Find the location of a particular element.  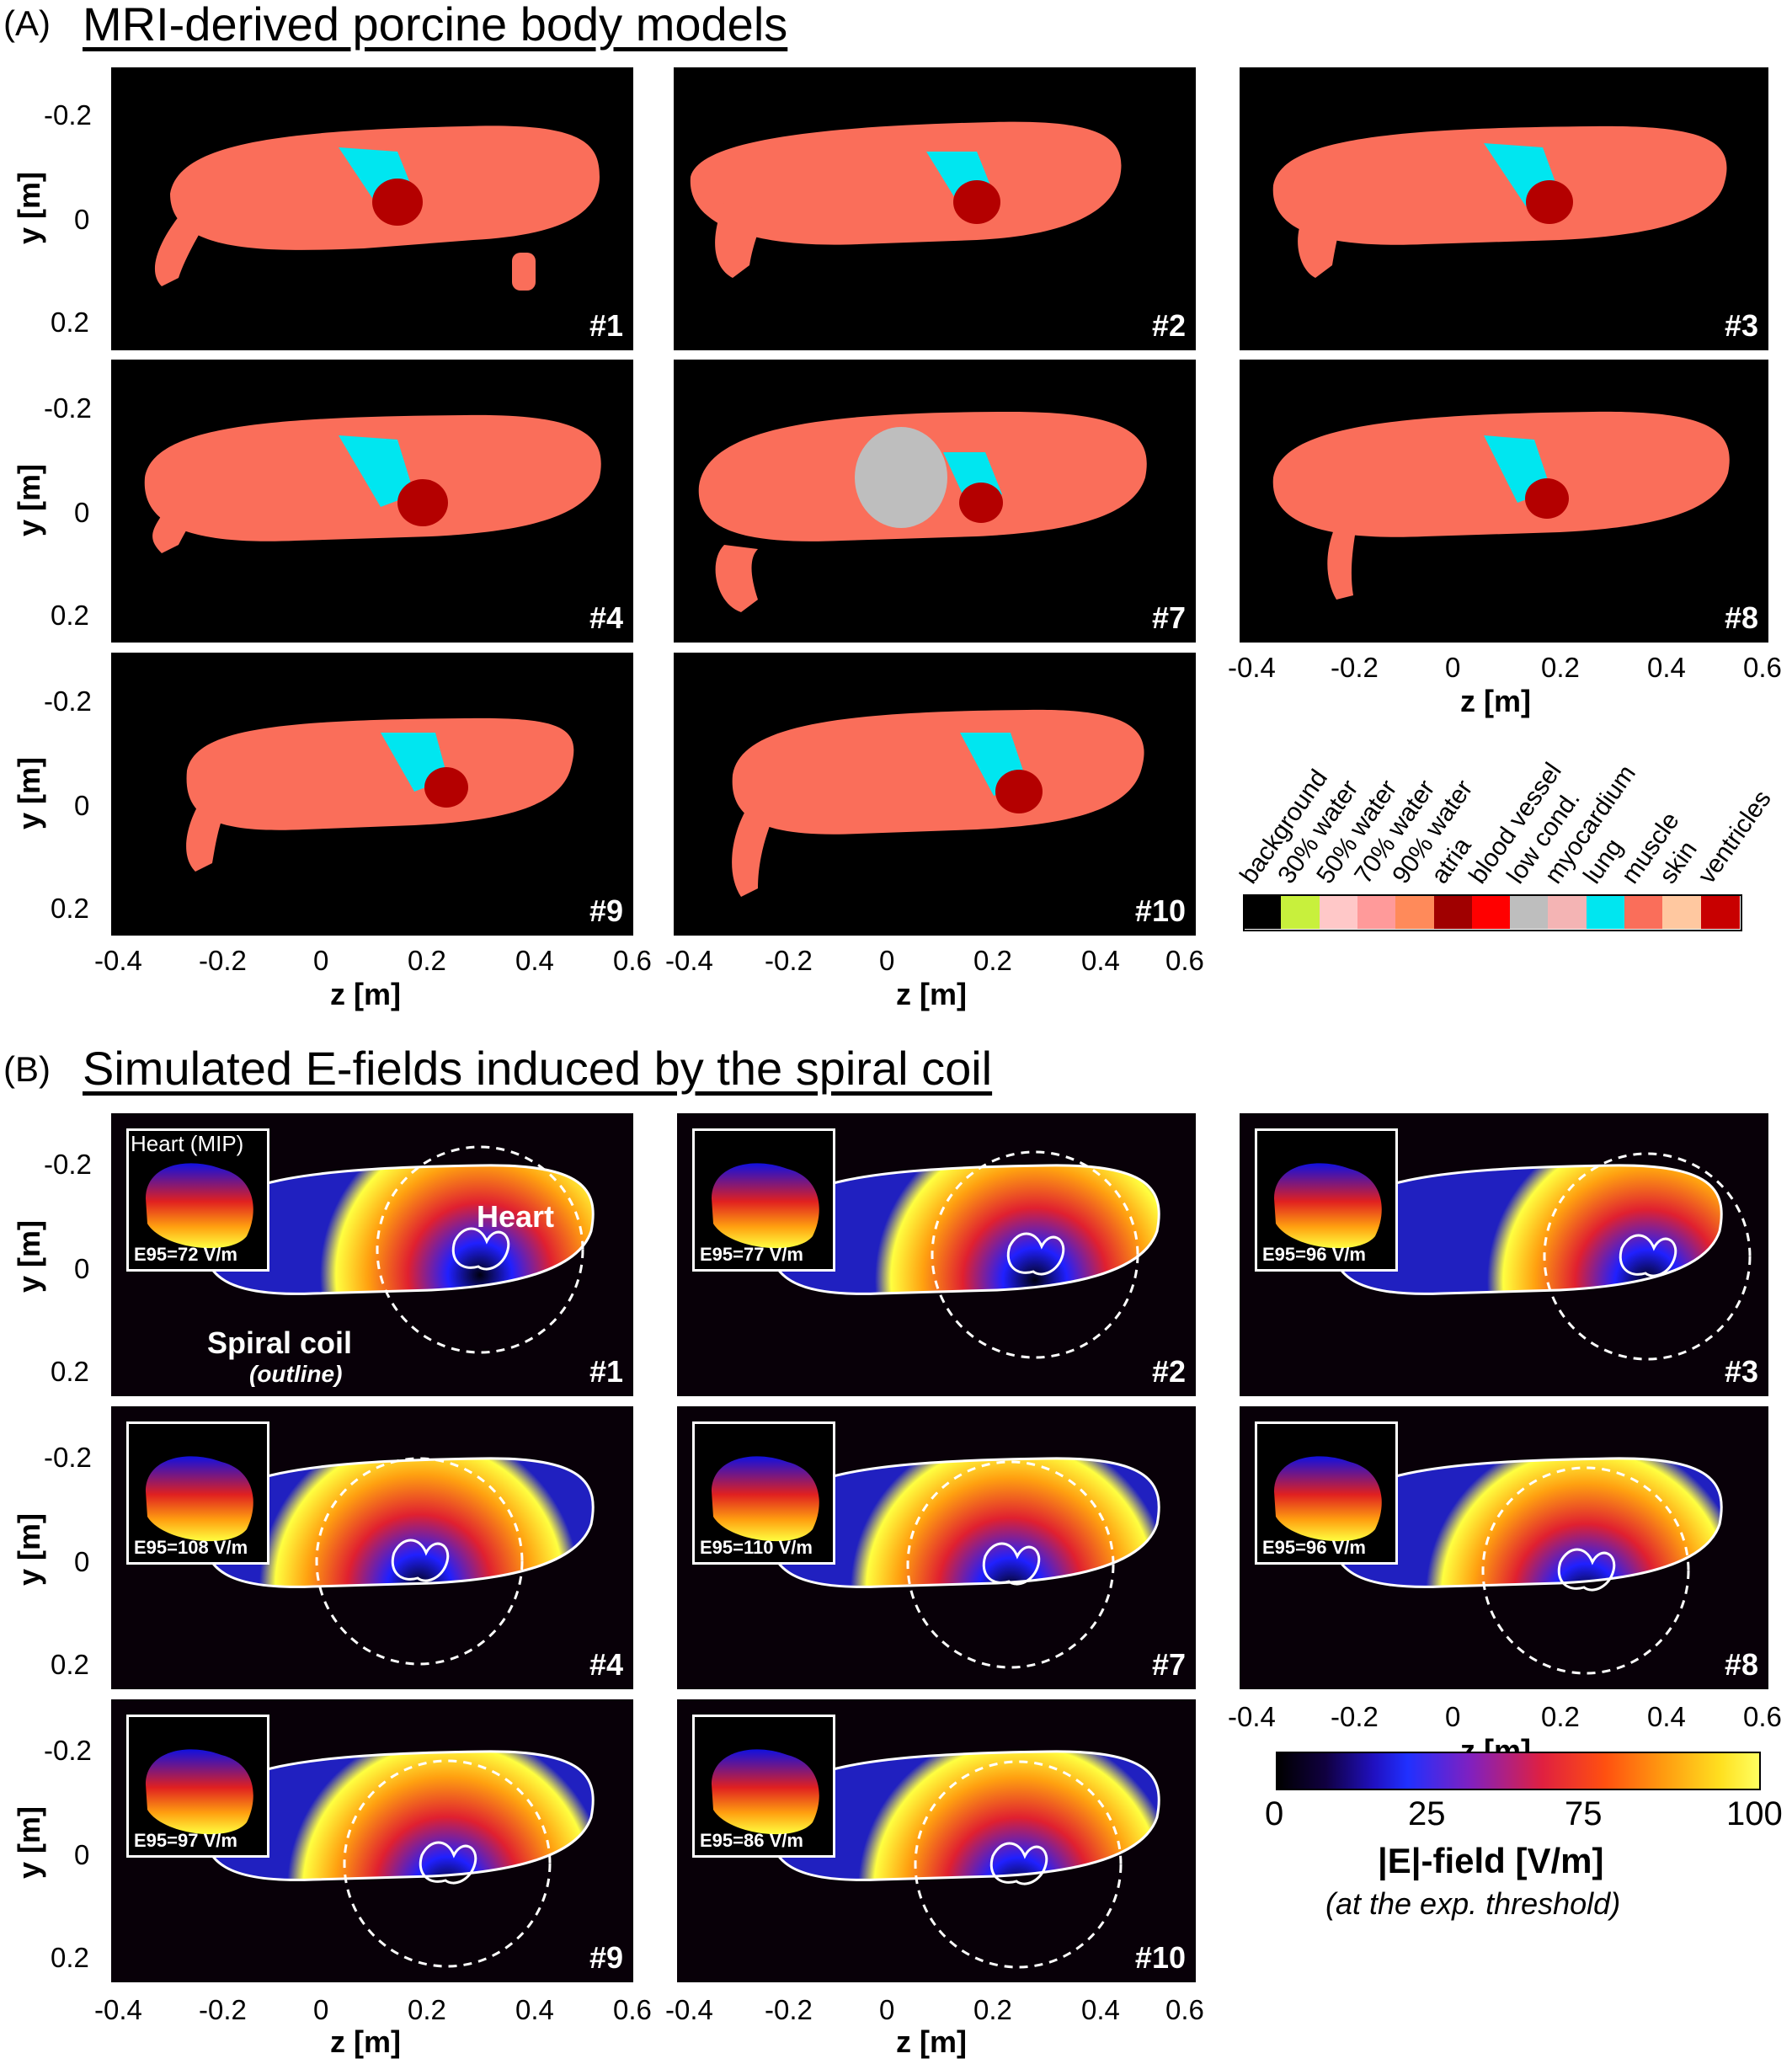

efield-panel: E95=86 V/m #10 is located at coordinates (936, 1840).